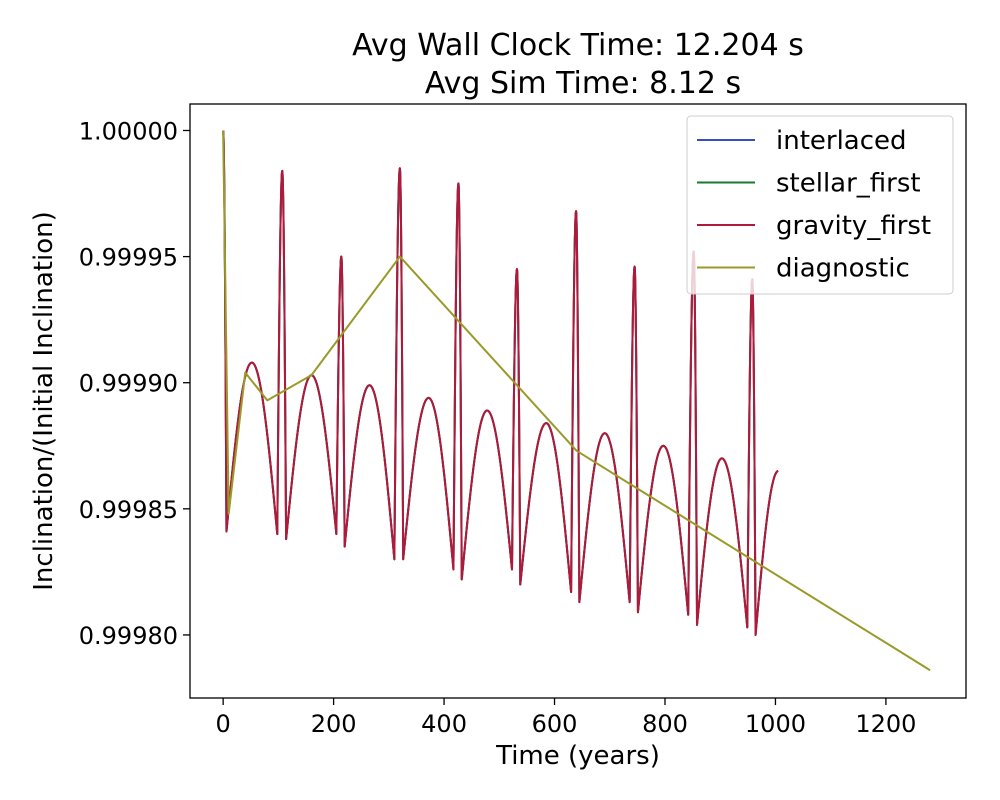  What do you see at coordinates (444, 724) in the screenshot?
I see `x-tick-label: 400` at bounding box center [444, 724].